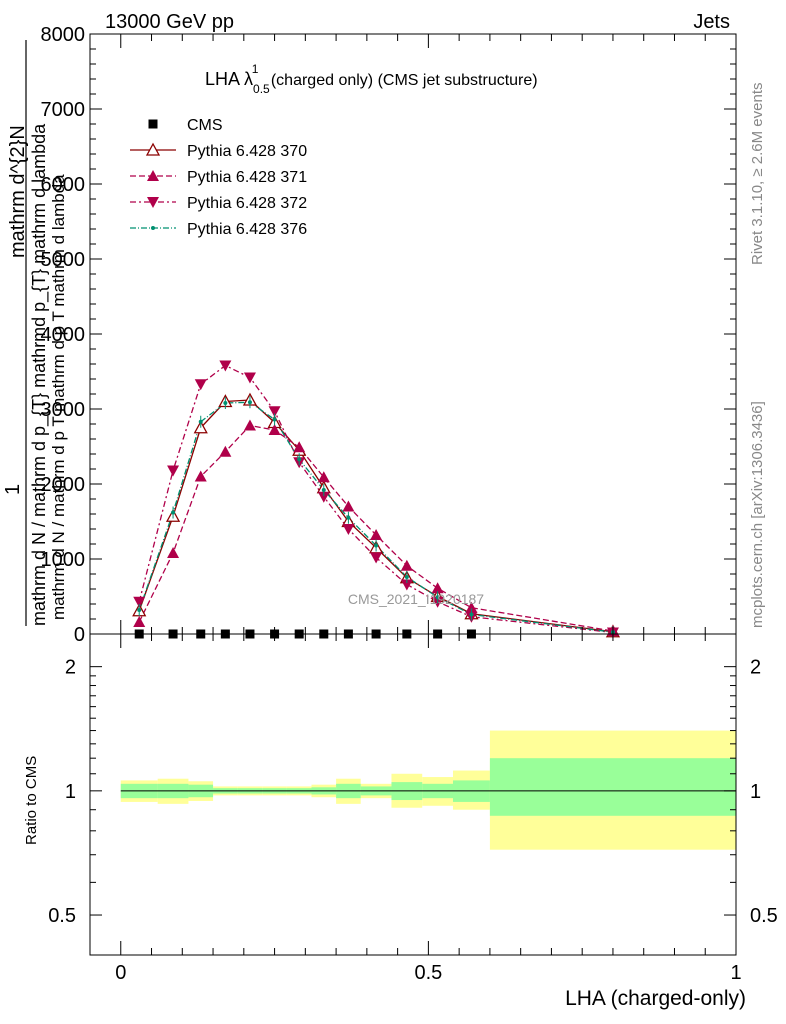 This screenshot has height=1024, width=786. Describe the element at coordinates (247, 151) in the screenshot. I see `legend-label: Pythia 6.428 370` at that location.